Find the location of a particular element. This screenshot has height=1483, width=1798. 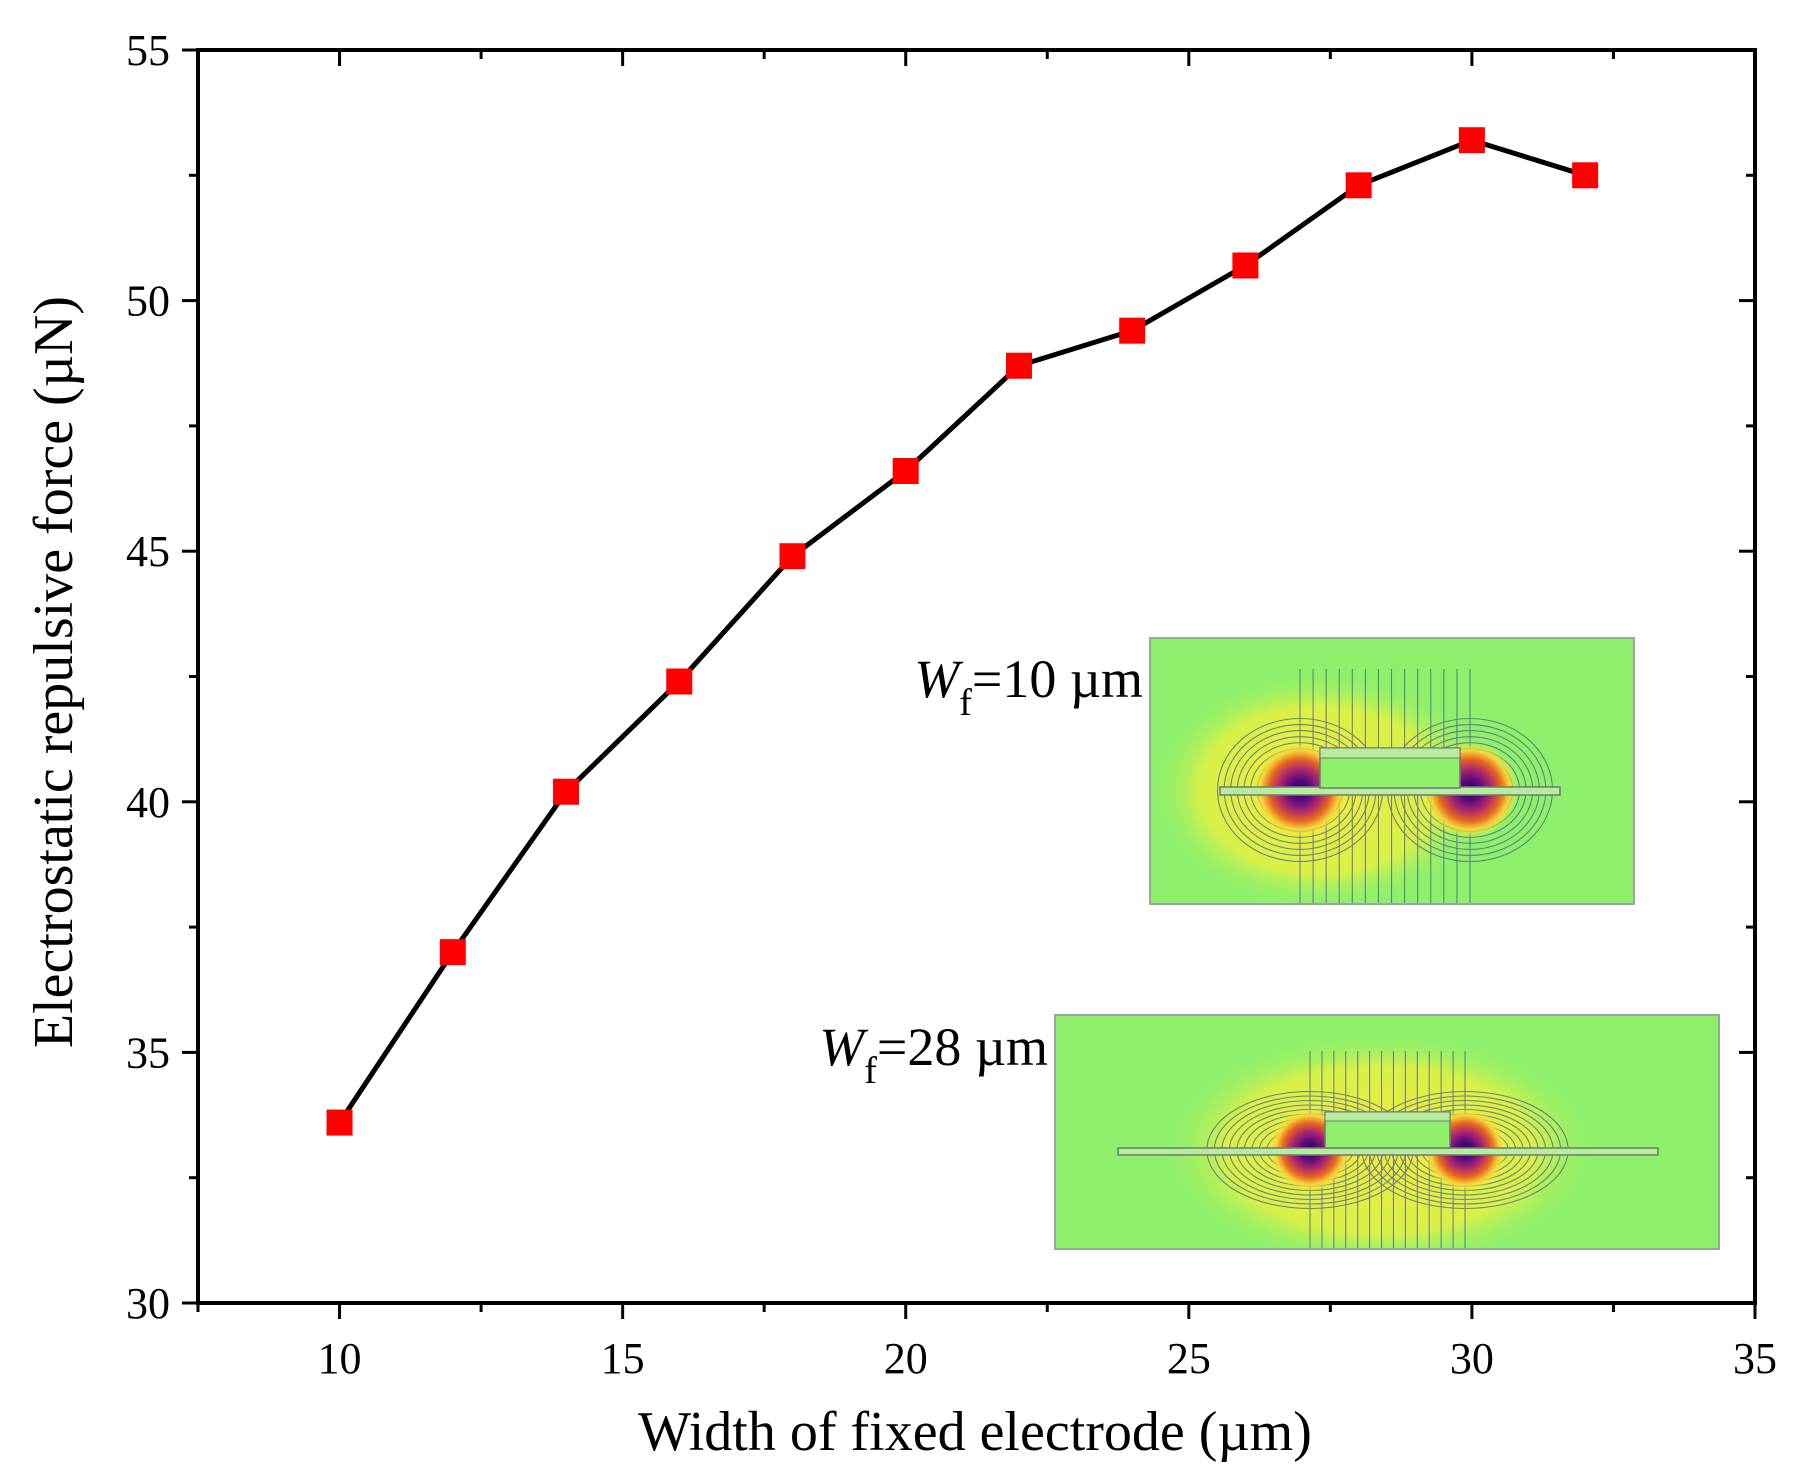

inset-label-28um: Wf=28 µm is located at coordinates (933, 1054).